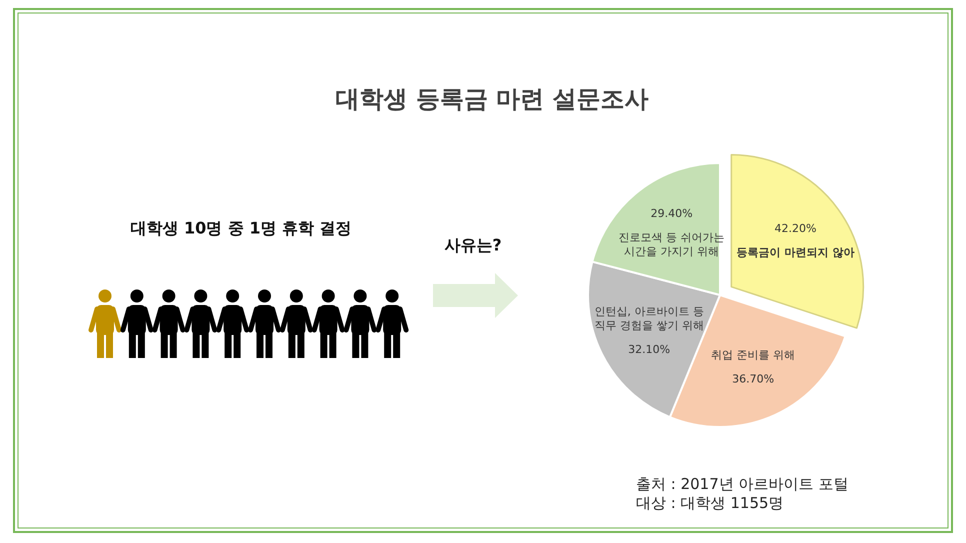 This screenshot has height=543, width=966. What do you see at coordinates (492, 99) in the screenshot?
I see `title: 대학생 등록금 마련 설문조사` at bounding box center [492, 99].